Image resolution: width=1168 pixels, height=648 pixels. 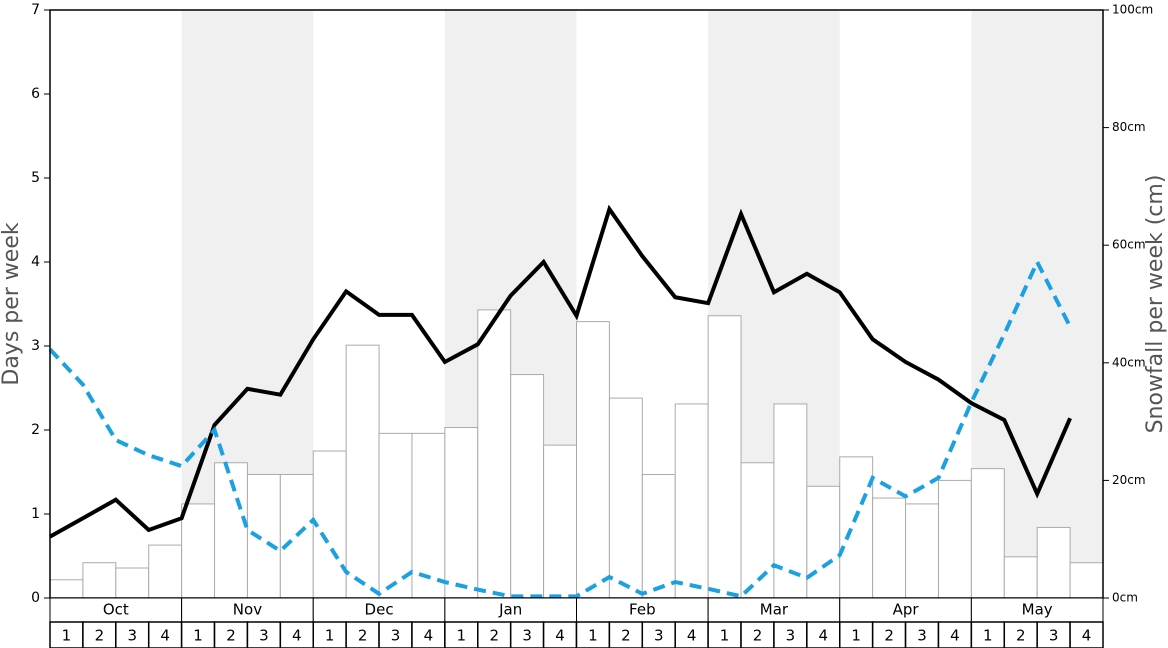 What do you see at coordinates (1125, 598) in the screenshot?
I see `y2-tick-label: 0cm` at bounding box center [1125, 598].